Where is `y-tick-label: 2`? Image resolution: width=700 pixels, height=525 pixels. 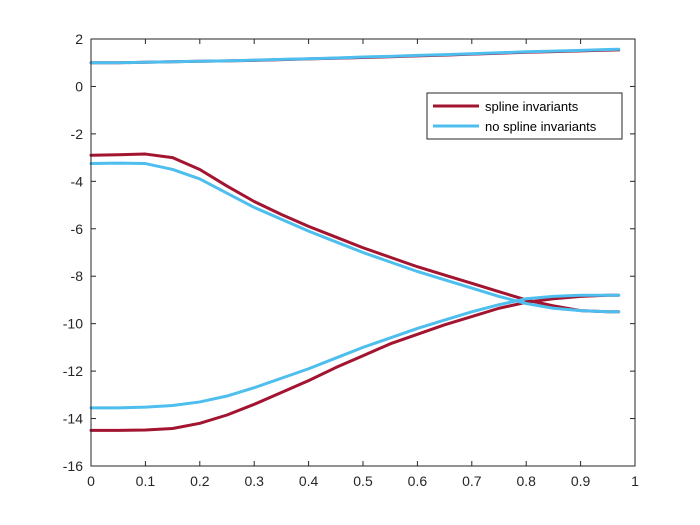 y-tick-label: 2 is located at coordinates (79, 39).